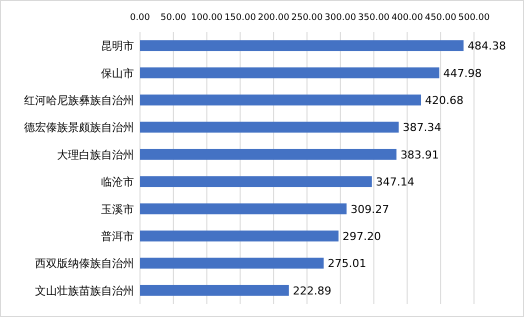  I want to click on x-tick-label: 300.00, so click(340, 18).